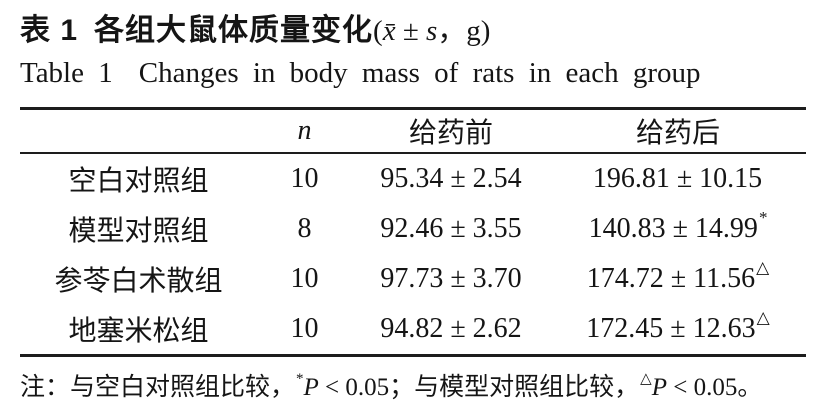  I want to click on group-name-cell: 模型对照组, so click(138, 231).